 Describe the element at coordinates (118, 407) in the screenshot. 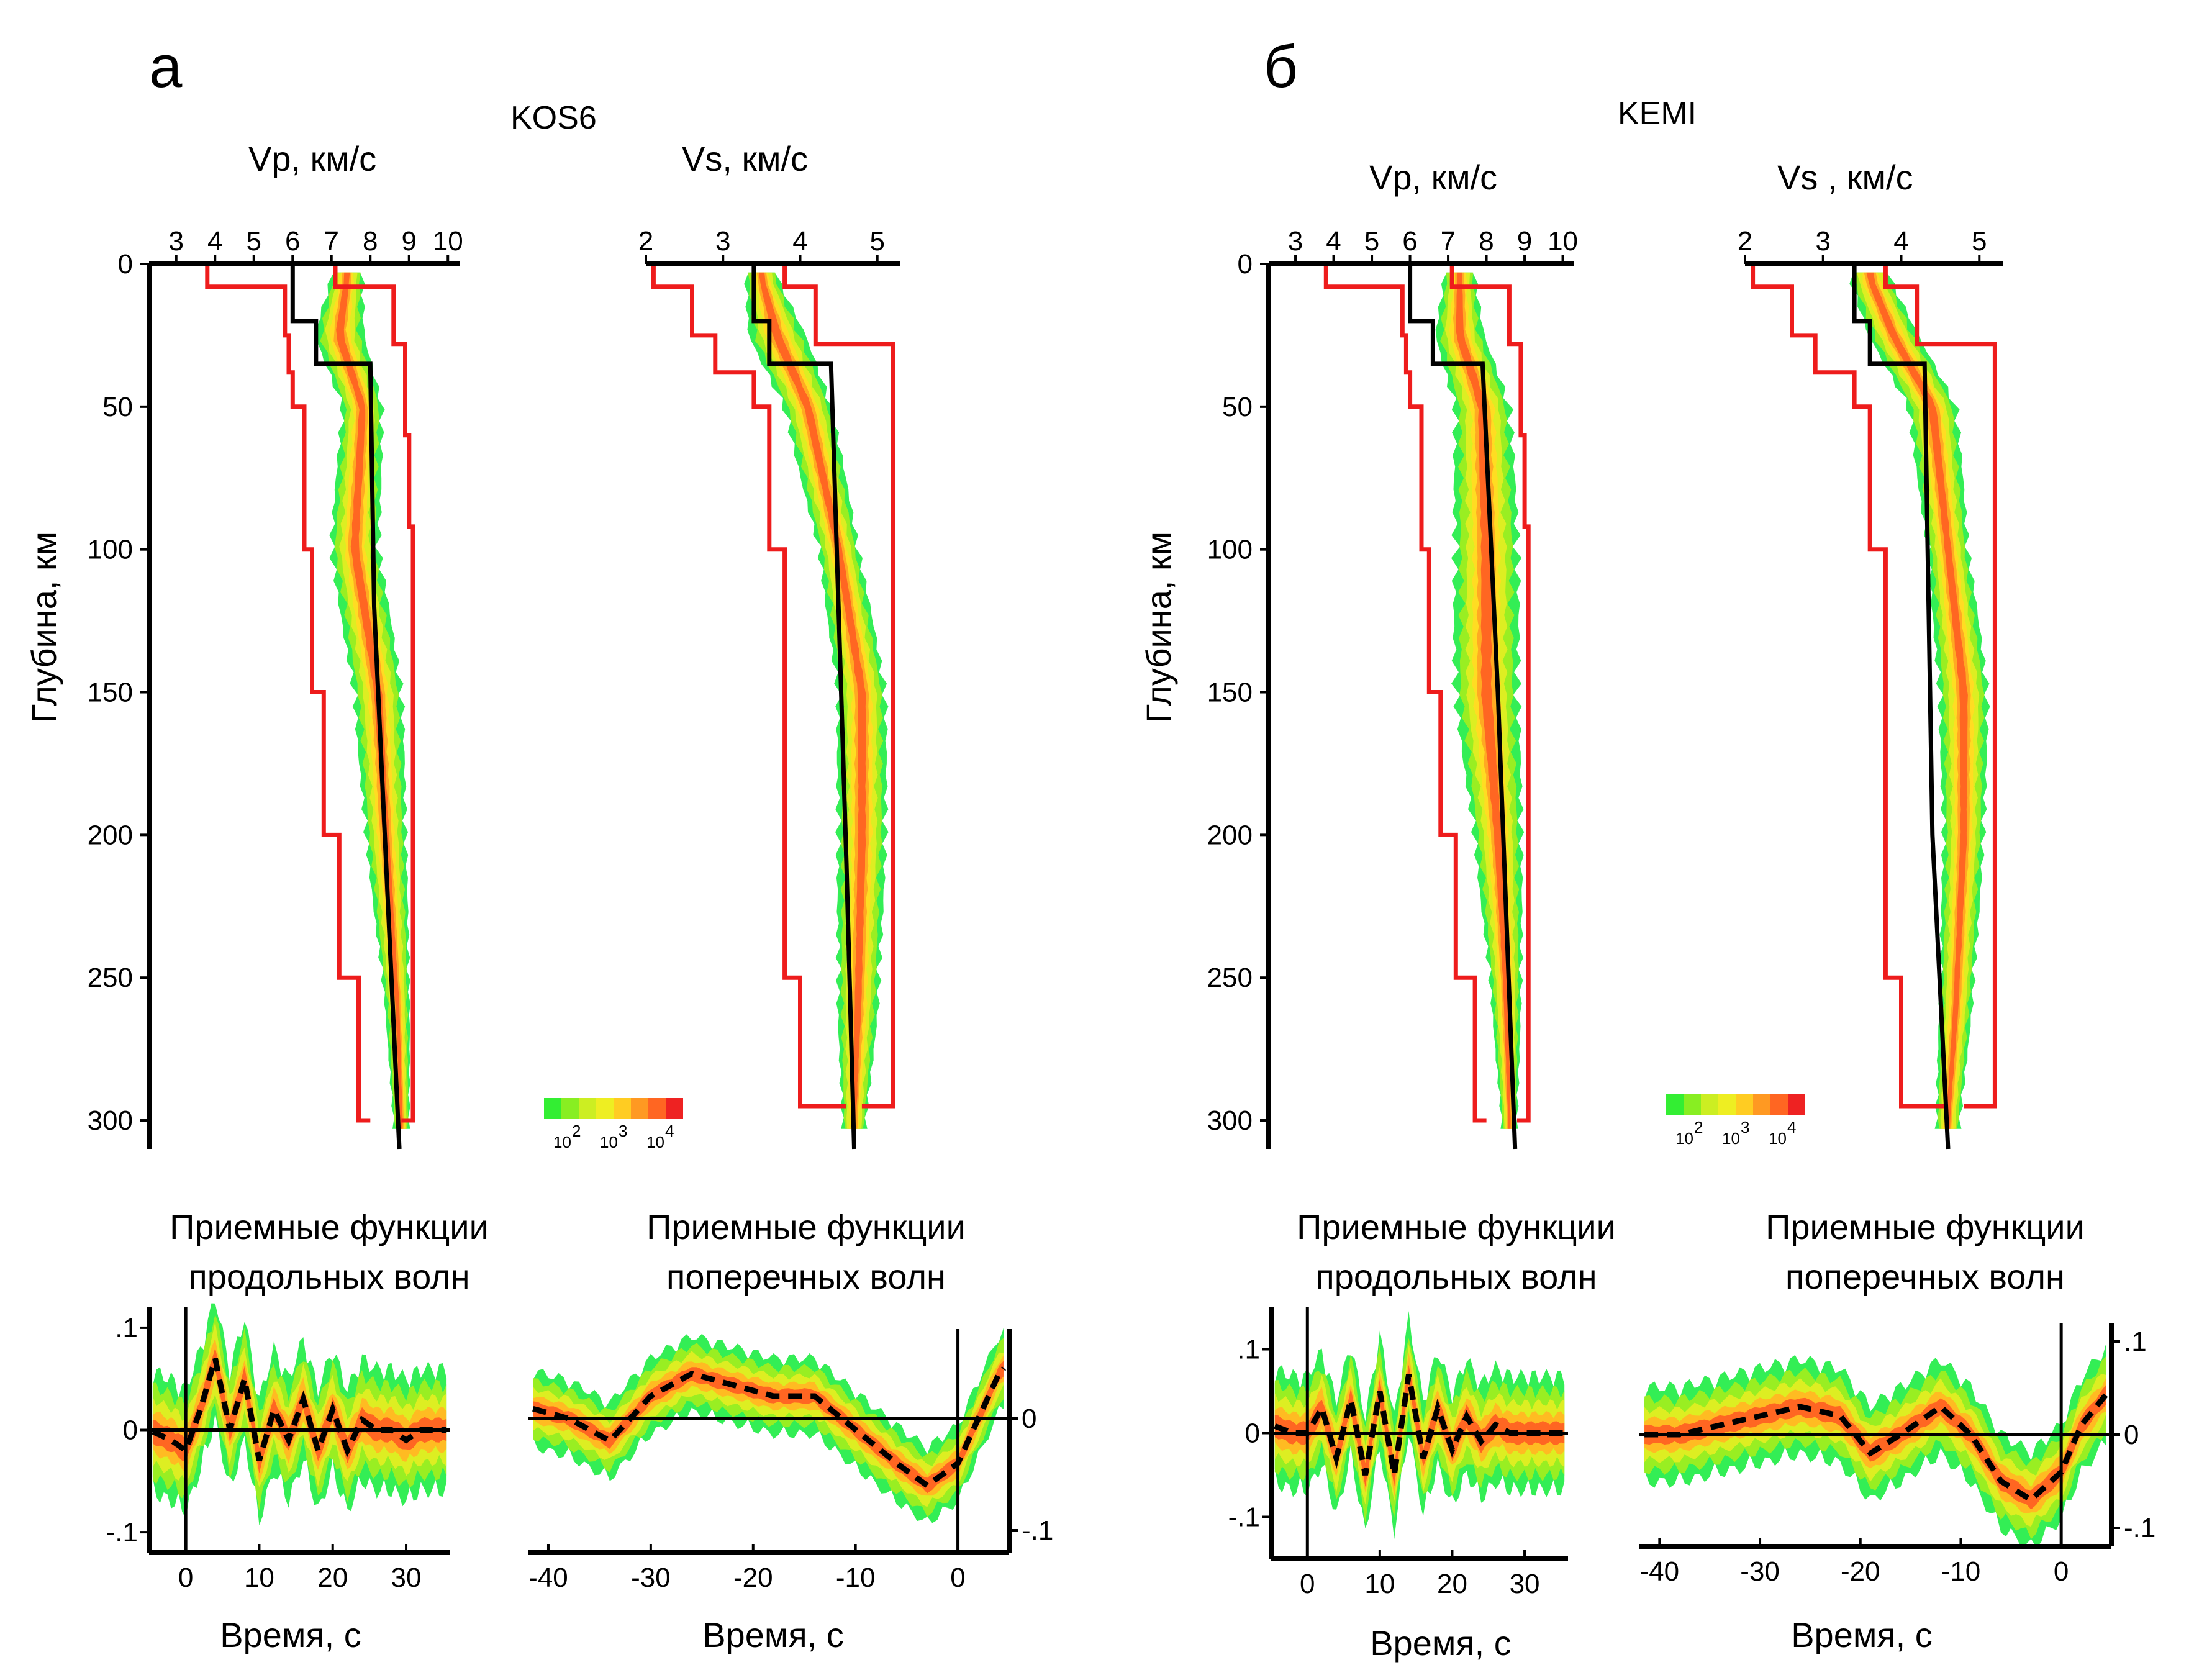

I see `y-tick-label: 50` at that location.